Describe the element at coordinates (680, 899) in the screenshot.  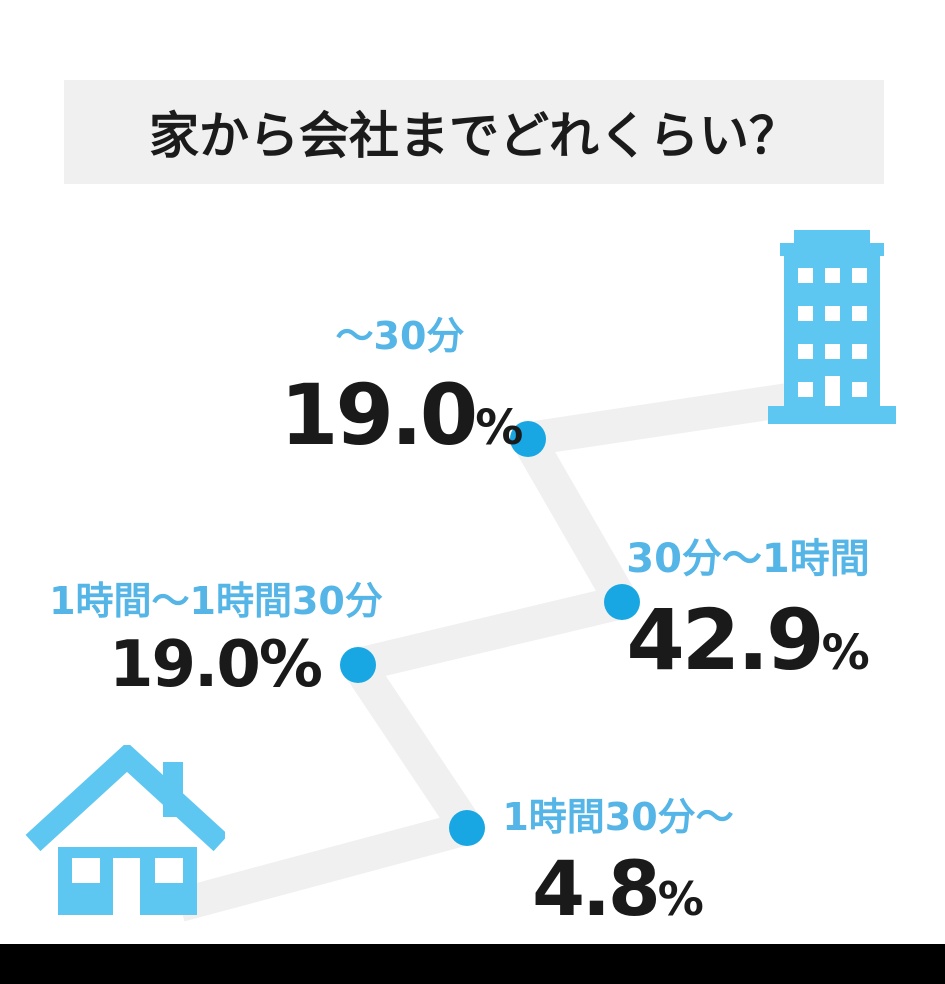
I see `value-unit-4: %` at that location.